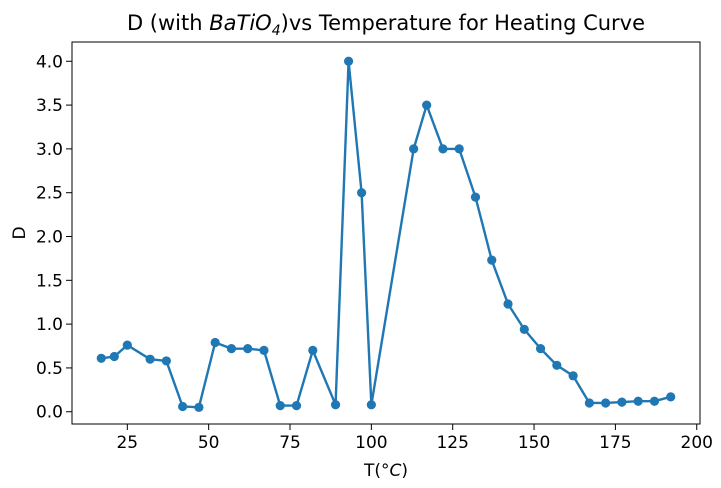 This screenshot has height=488, width=721. I want to click on x-tick-label: 50, so click(209, 443).